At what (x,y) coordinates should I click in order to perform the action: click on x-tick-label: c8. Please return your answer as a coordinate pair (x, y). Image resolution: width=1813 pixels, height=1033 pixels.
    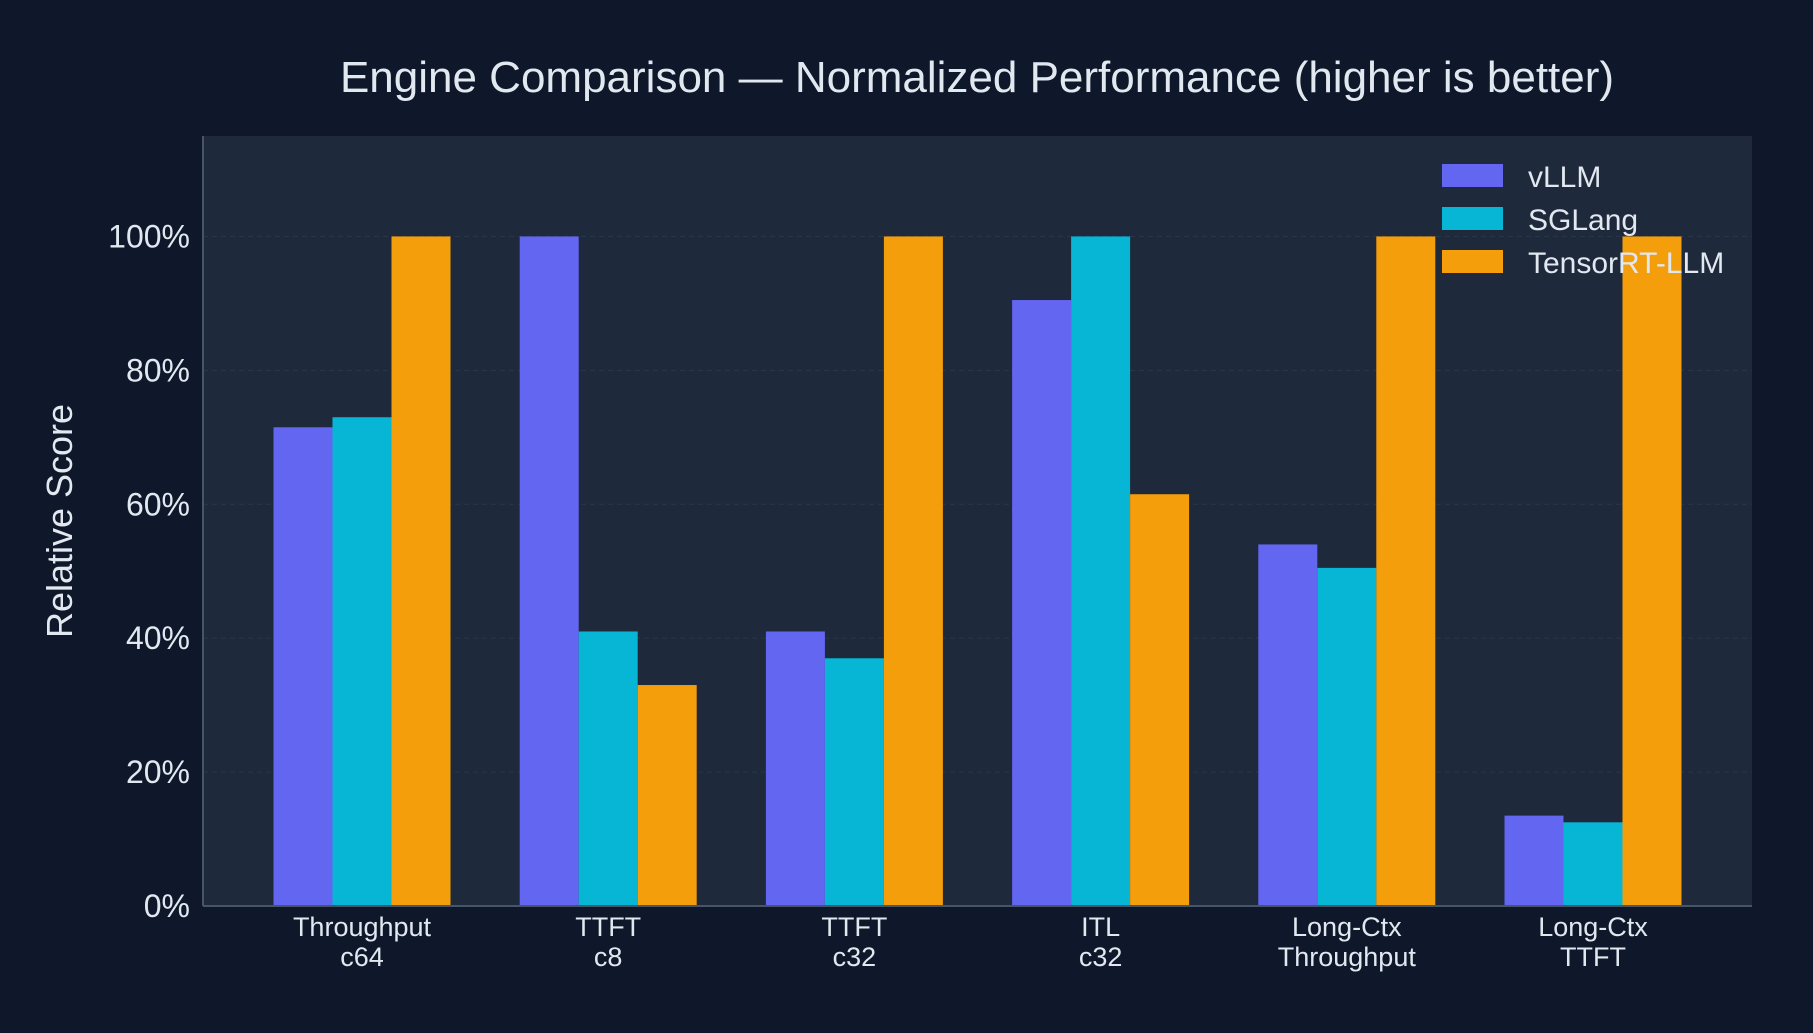
    Looking at the image, I should click on (608, 957).